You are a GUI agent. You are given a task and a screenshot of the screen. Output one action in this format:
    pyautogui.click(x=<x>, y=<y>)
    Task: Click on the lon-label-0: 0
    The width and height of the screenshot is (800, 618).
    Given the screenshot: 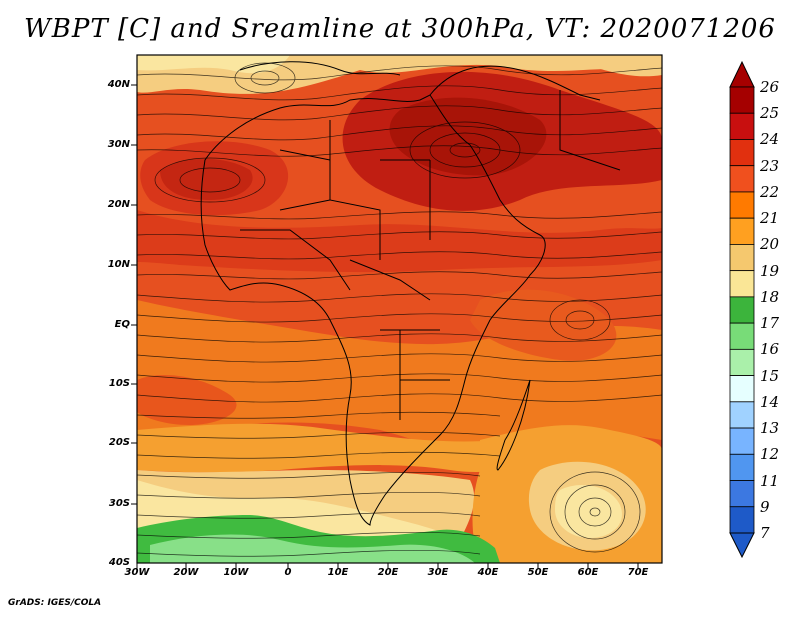 What is the action you would take?
    pyautogui.click(x=288, y=572)
    